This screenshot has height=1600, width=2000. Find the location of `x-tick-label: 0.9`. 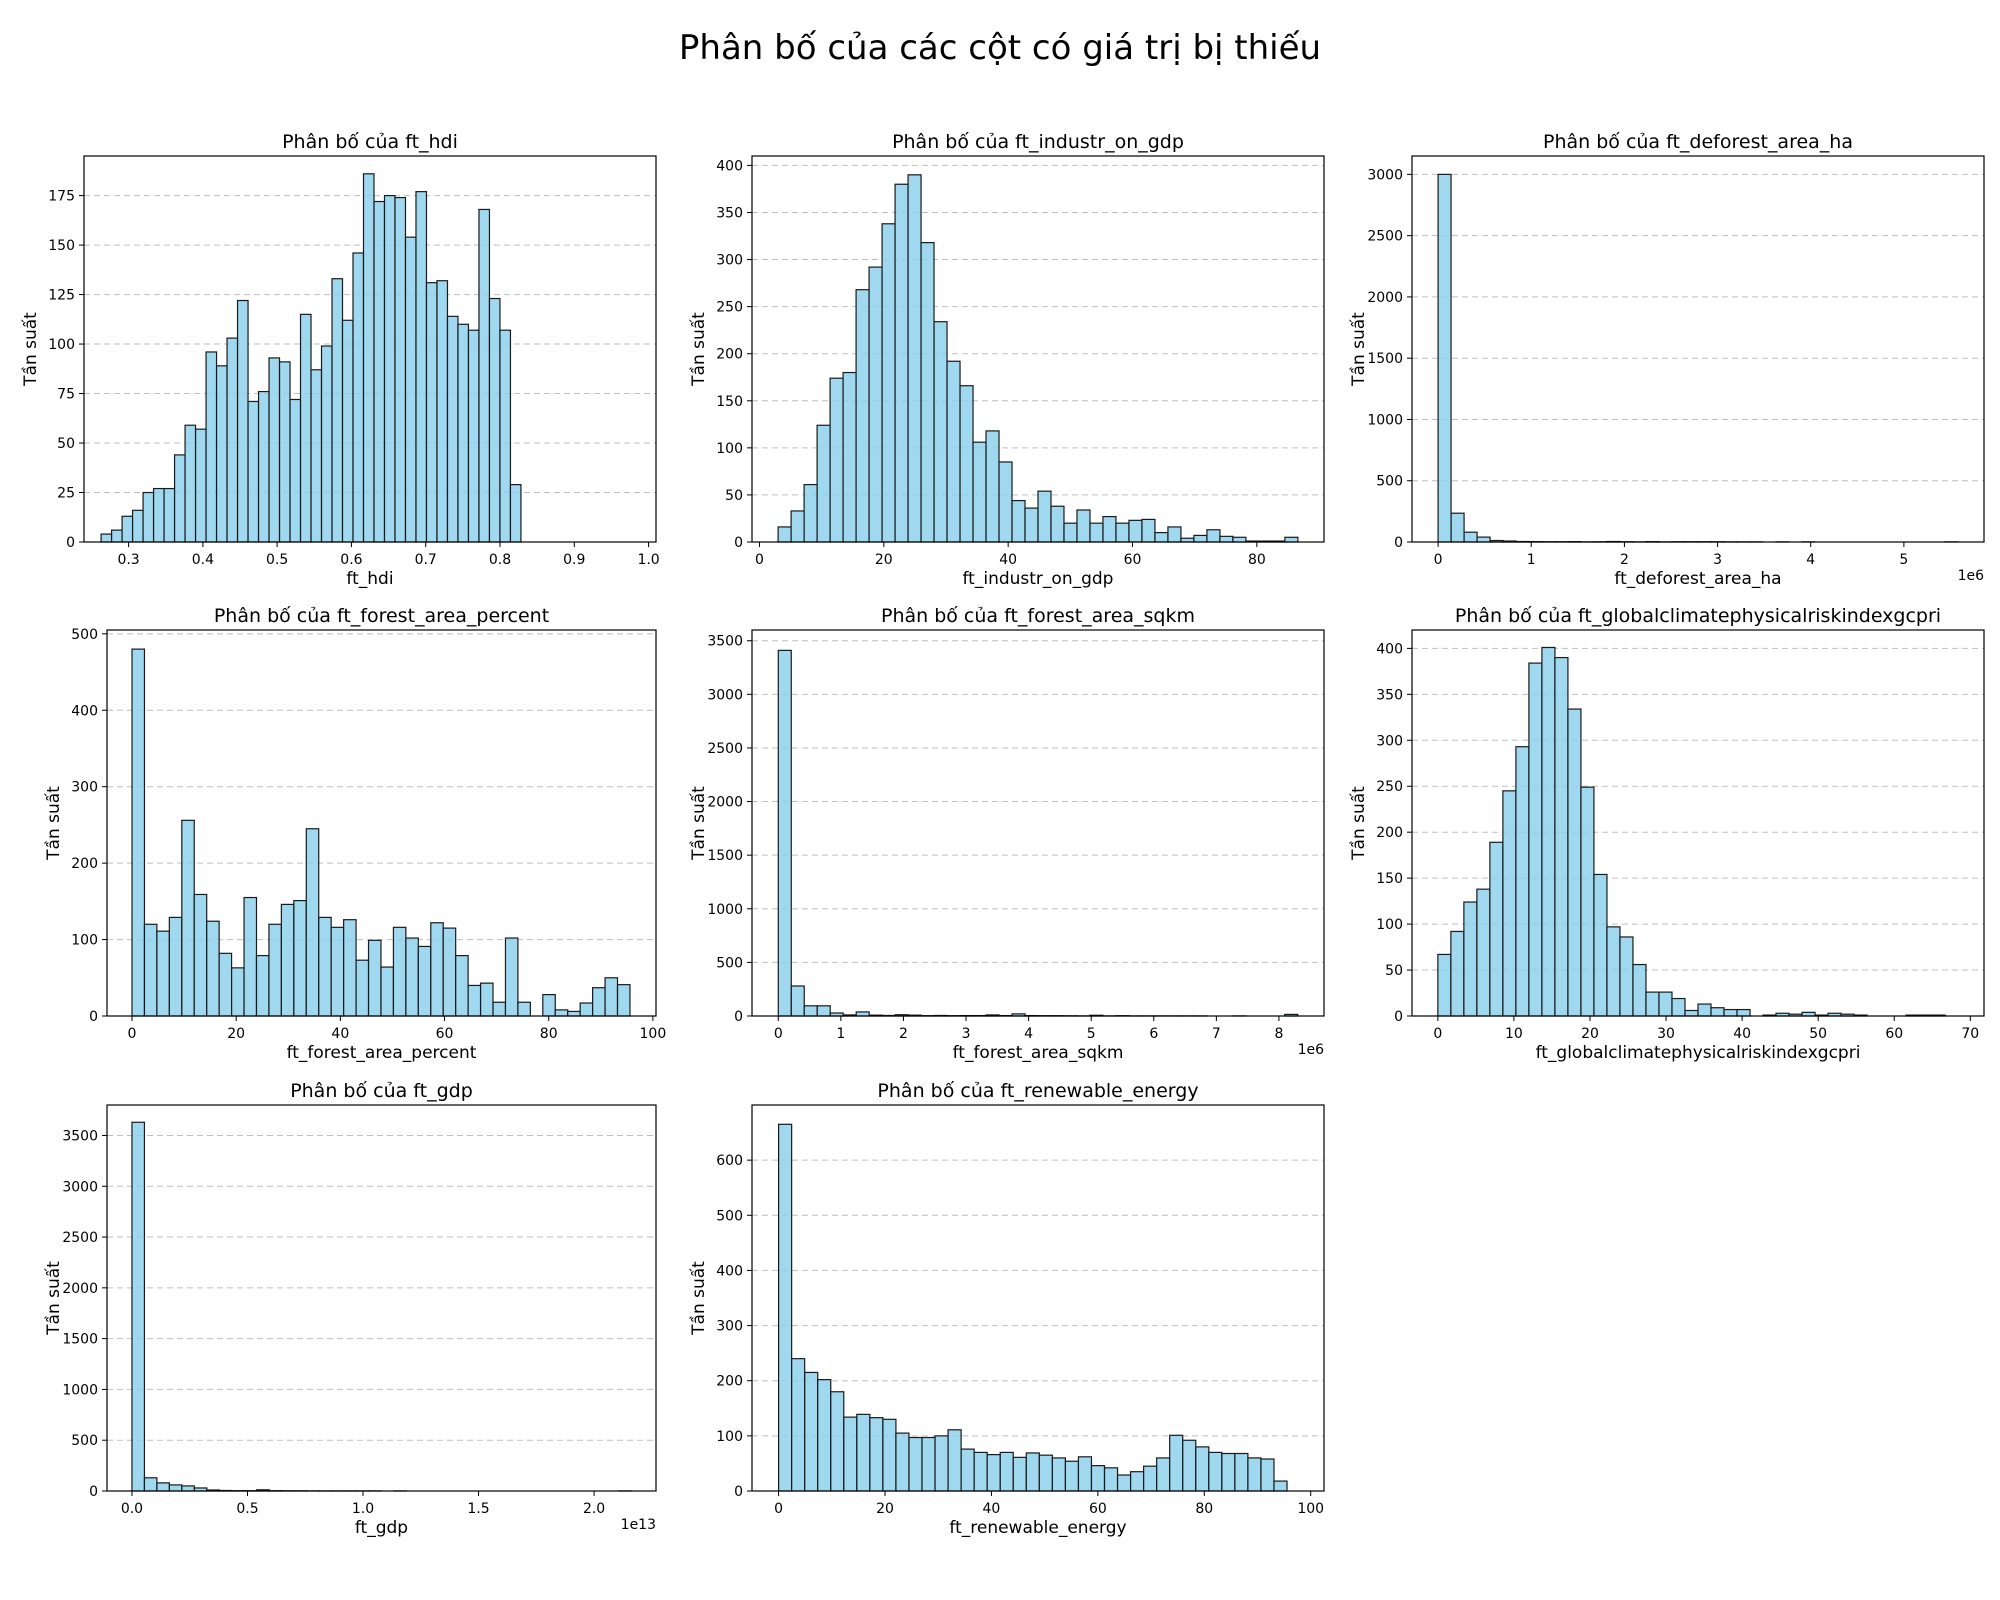

x-tick-label: 0.9 is located at coordinates (574, 560).